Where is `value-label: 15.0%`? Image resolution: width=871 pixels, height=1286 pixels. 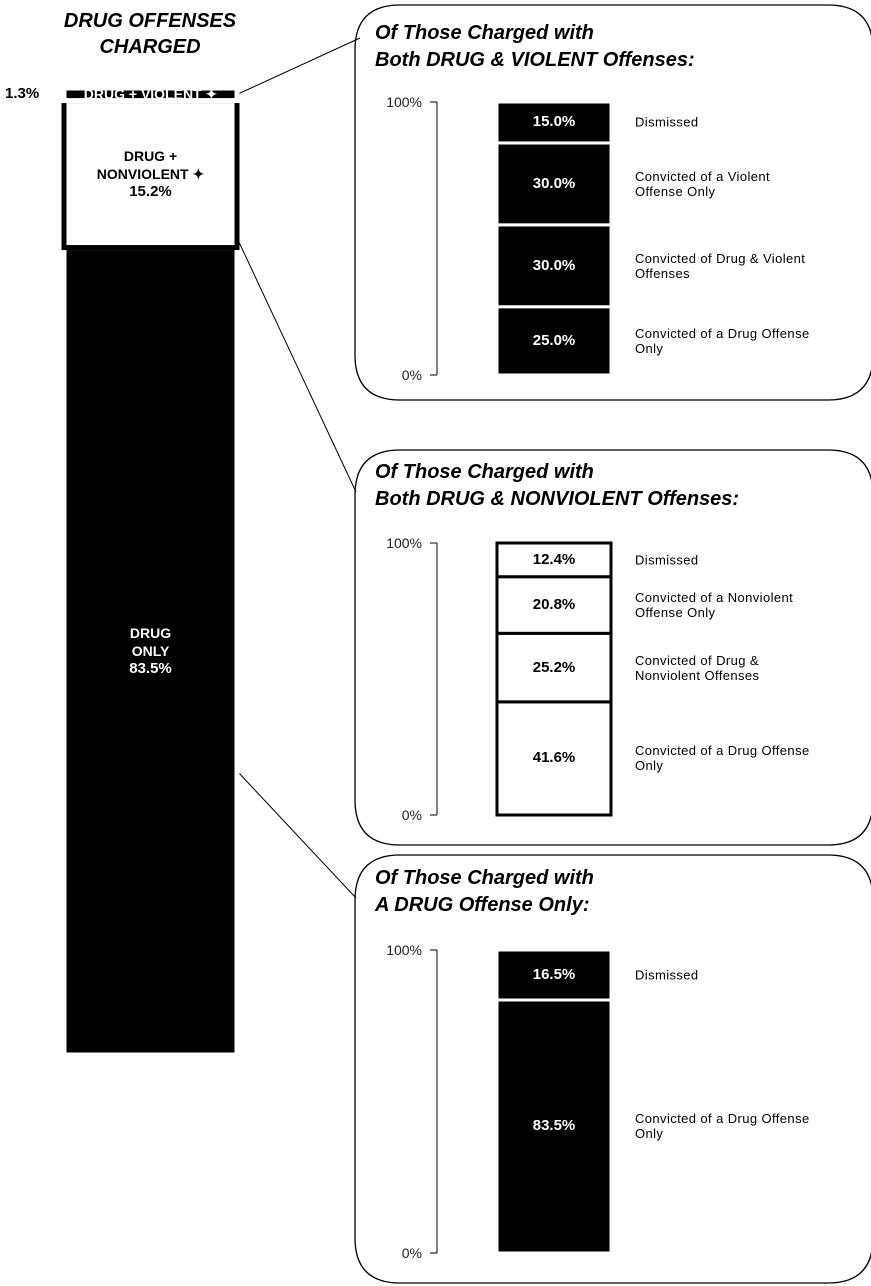
value-label: 15.0% is located at coordinates (554, 122).